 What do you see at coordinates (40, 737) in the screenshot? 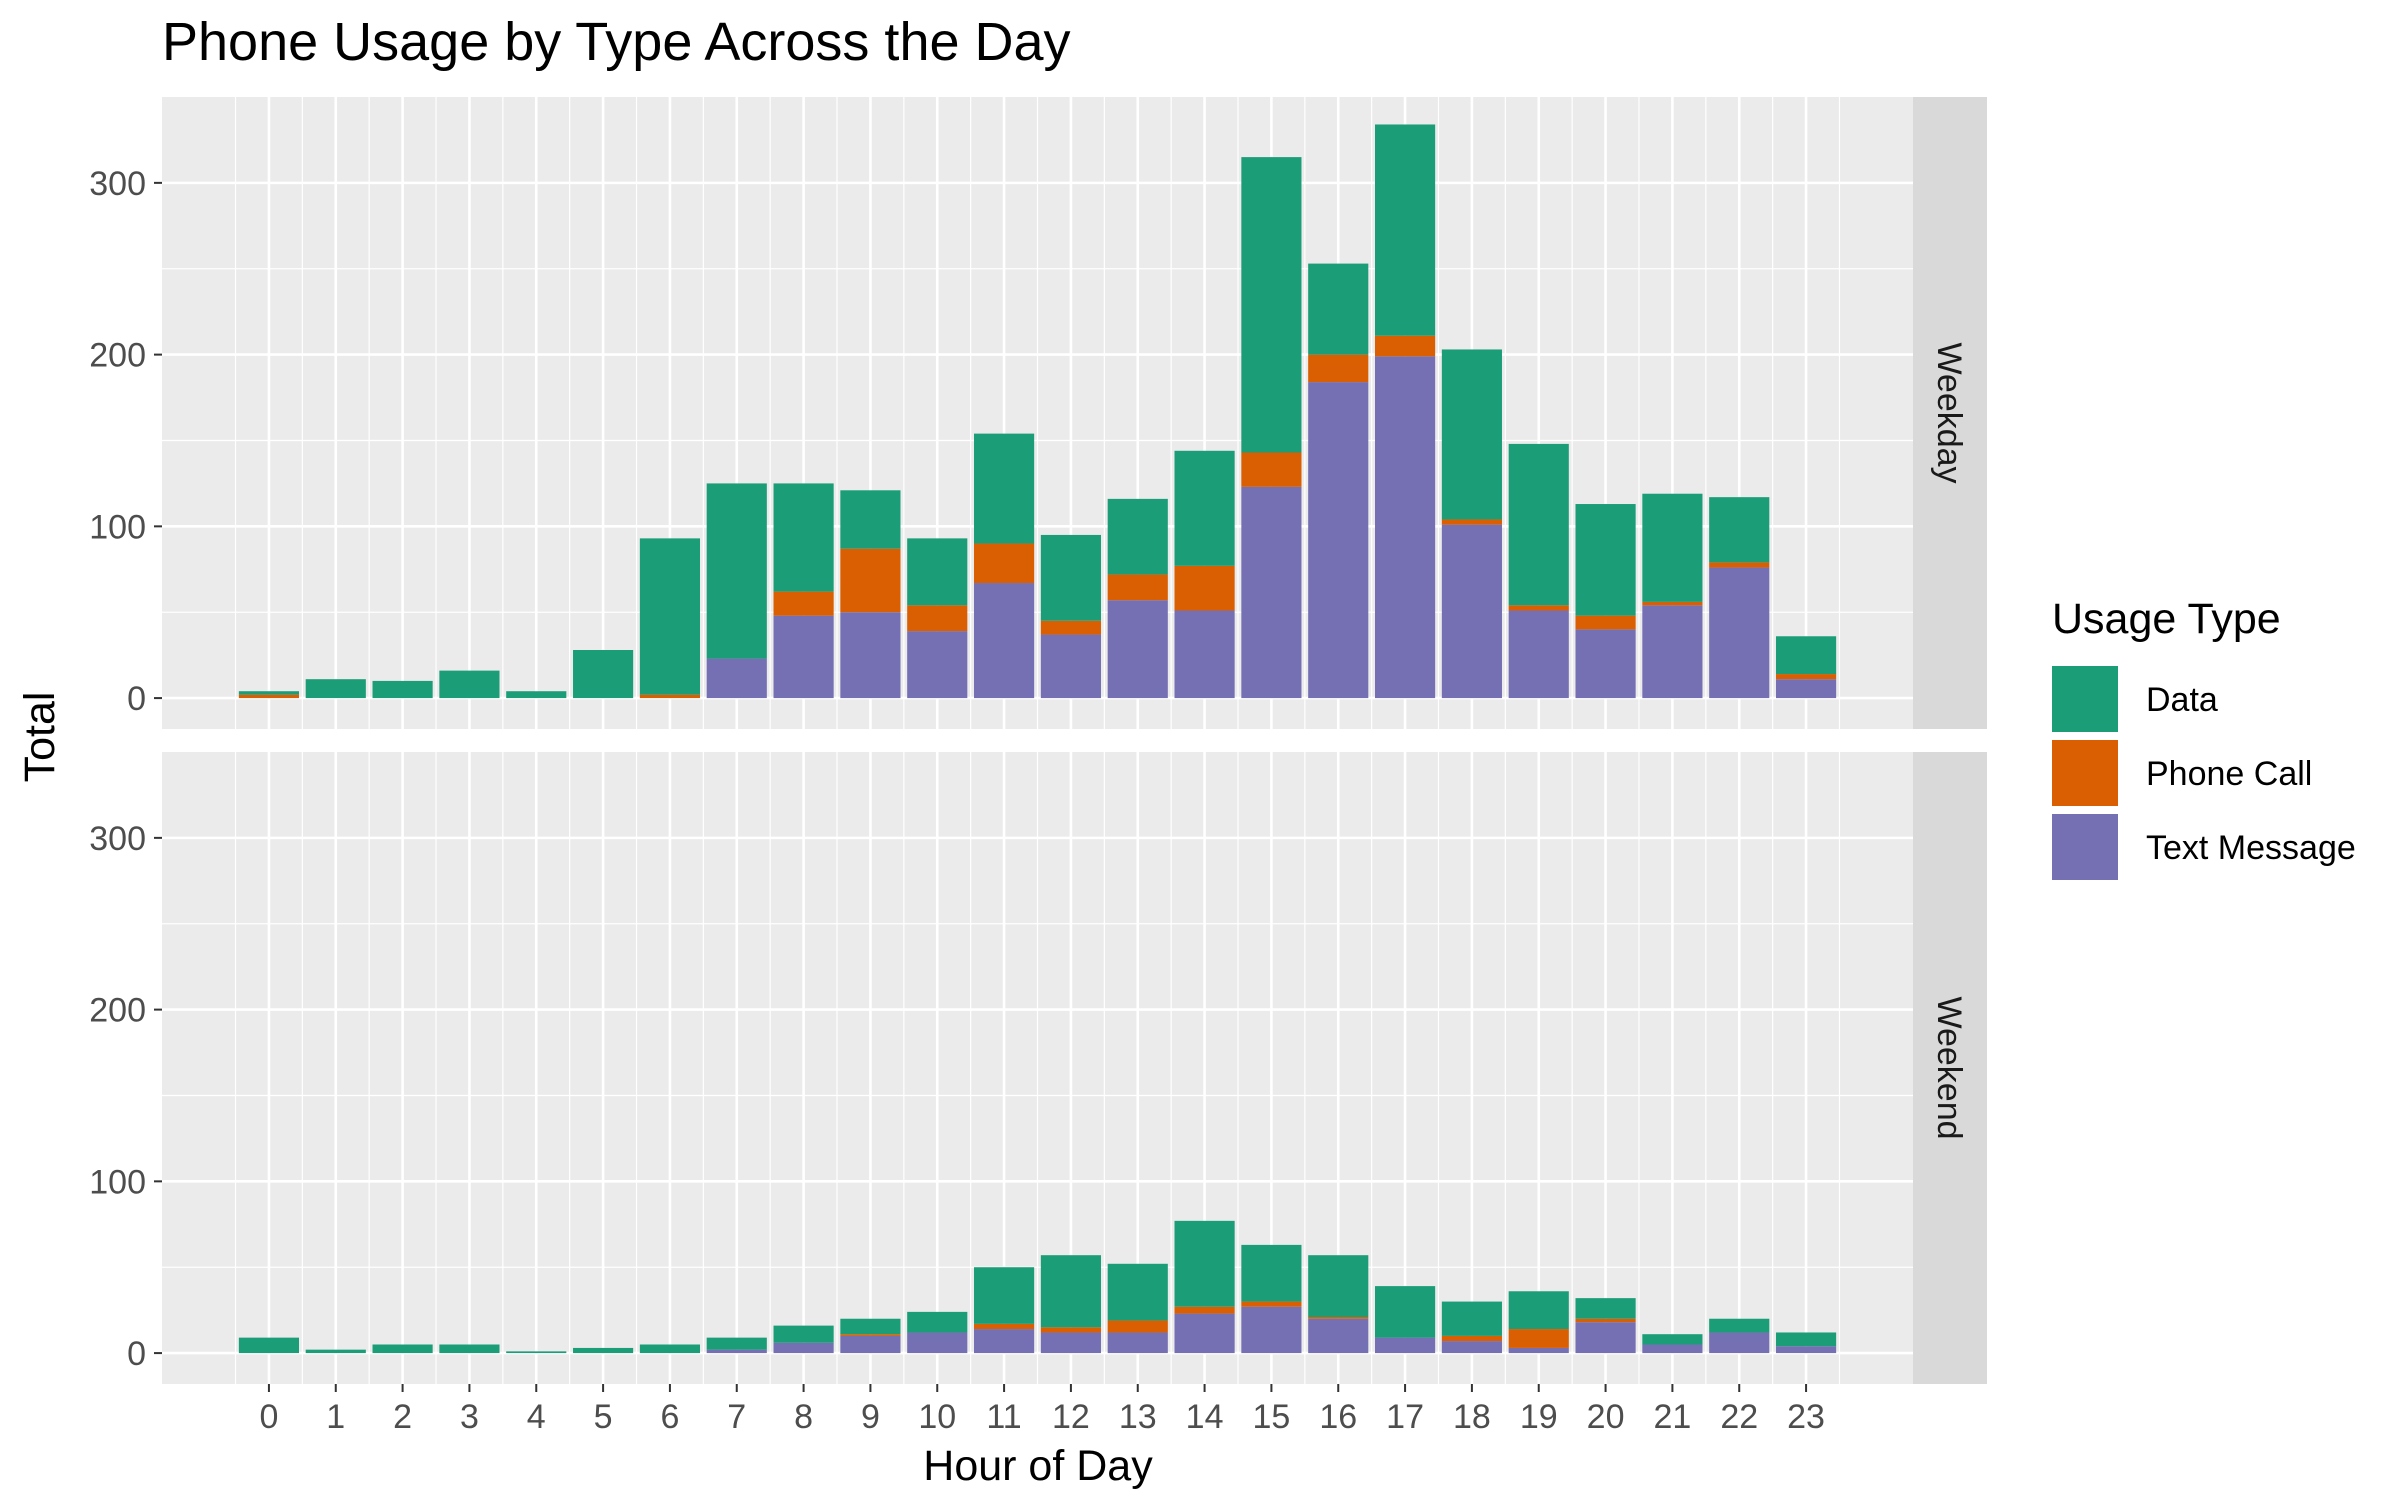
I see `y-axis-title: Total` at bounding box center [40, 737].